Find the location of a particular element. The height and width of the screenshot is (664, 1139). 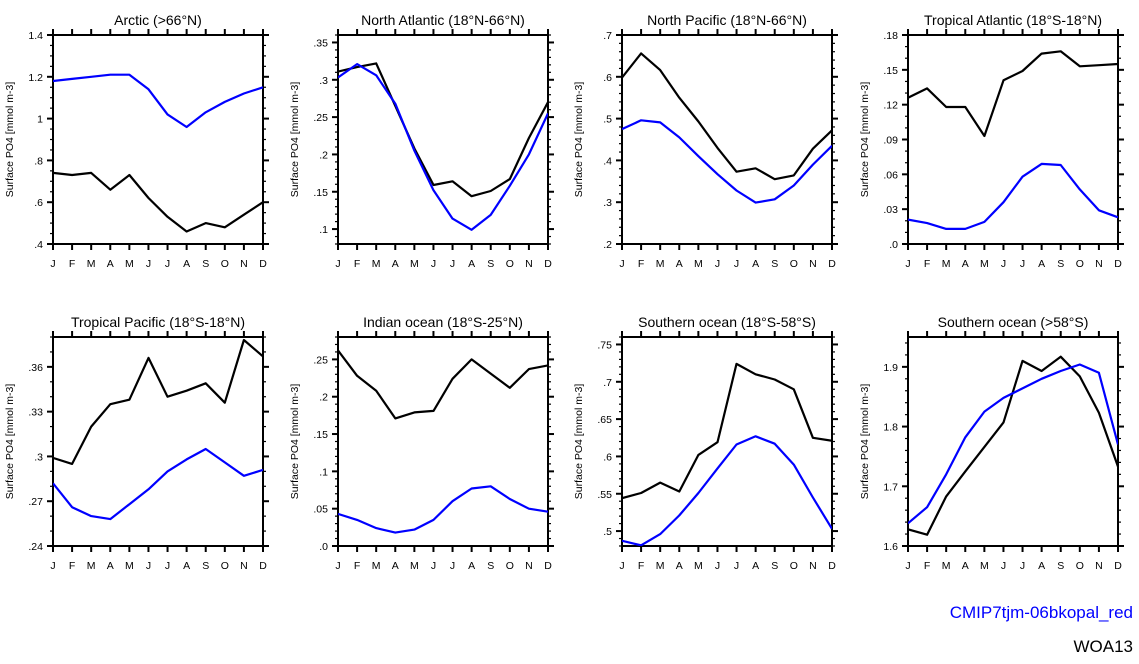

y-tick-label: 1 is located at coordinates (40, 120).